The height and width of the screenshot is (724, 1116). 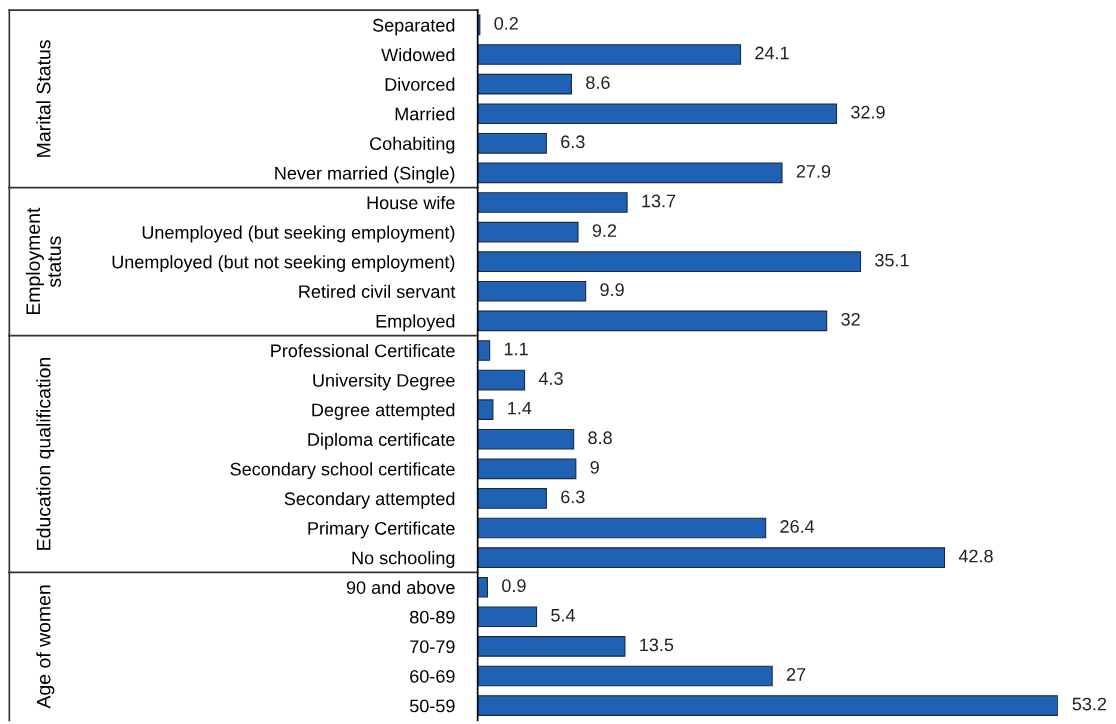 What do you see at coordinates (381, 441) in the screenshot?
I see `y-tick-label: Diploma certificate` at bounding box center [381, 441].